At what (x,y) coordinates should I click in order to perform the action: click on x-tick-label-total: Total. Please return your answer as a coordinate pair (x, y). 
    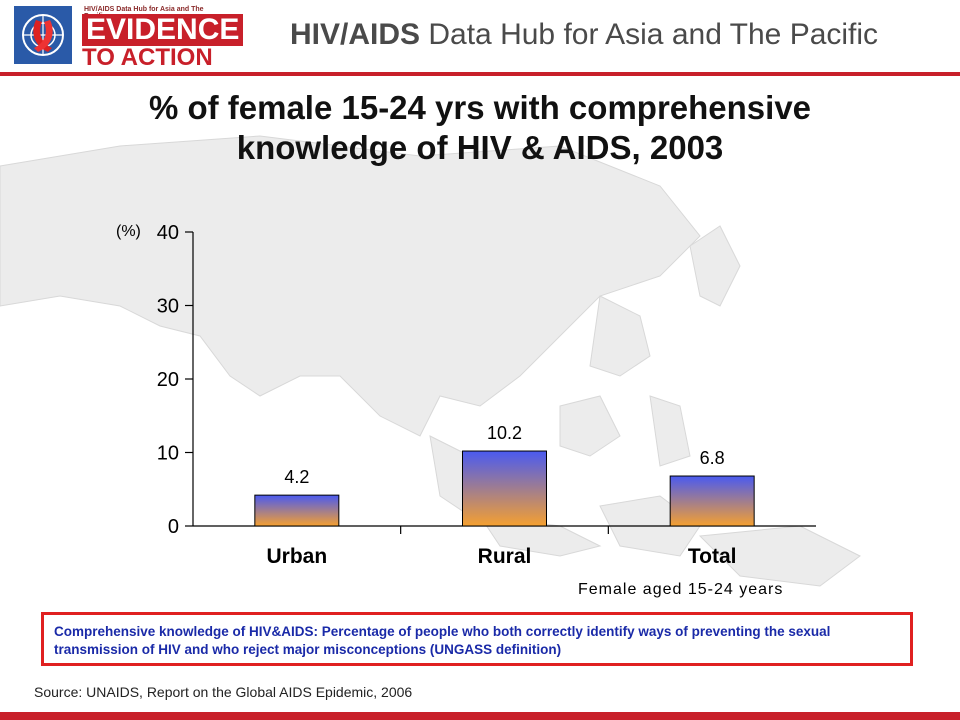
    Looking at the image, I should click on (712, 556).